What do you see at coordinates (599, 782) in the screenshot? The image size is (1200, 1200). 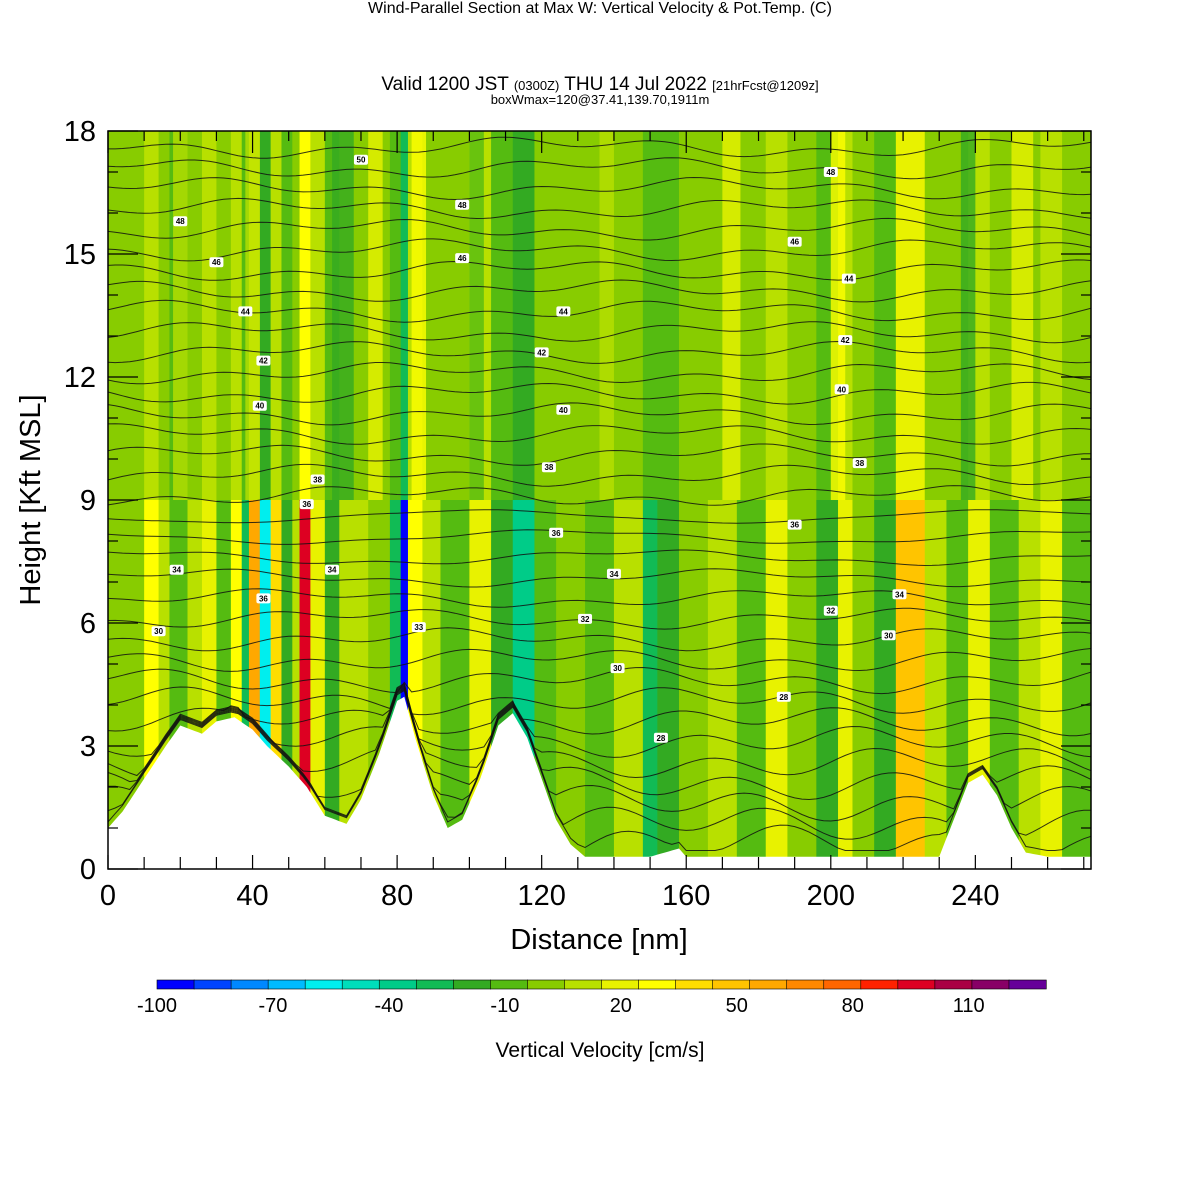 I see `terrain` at bounding box center [599, 782].